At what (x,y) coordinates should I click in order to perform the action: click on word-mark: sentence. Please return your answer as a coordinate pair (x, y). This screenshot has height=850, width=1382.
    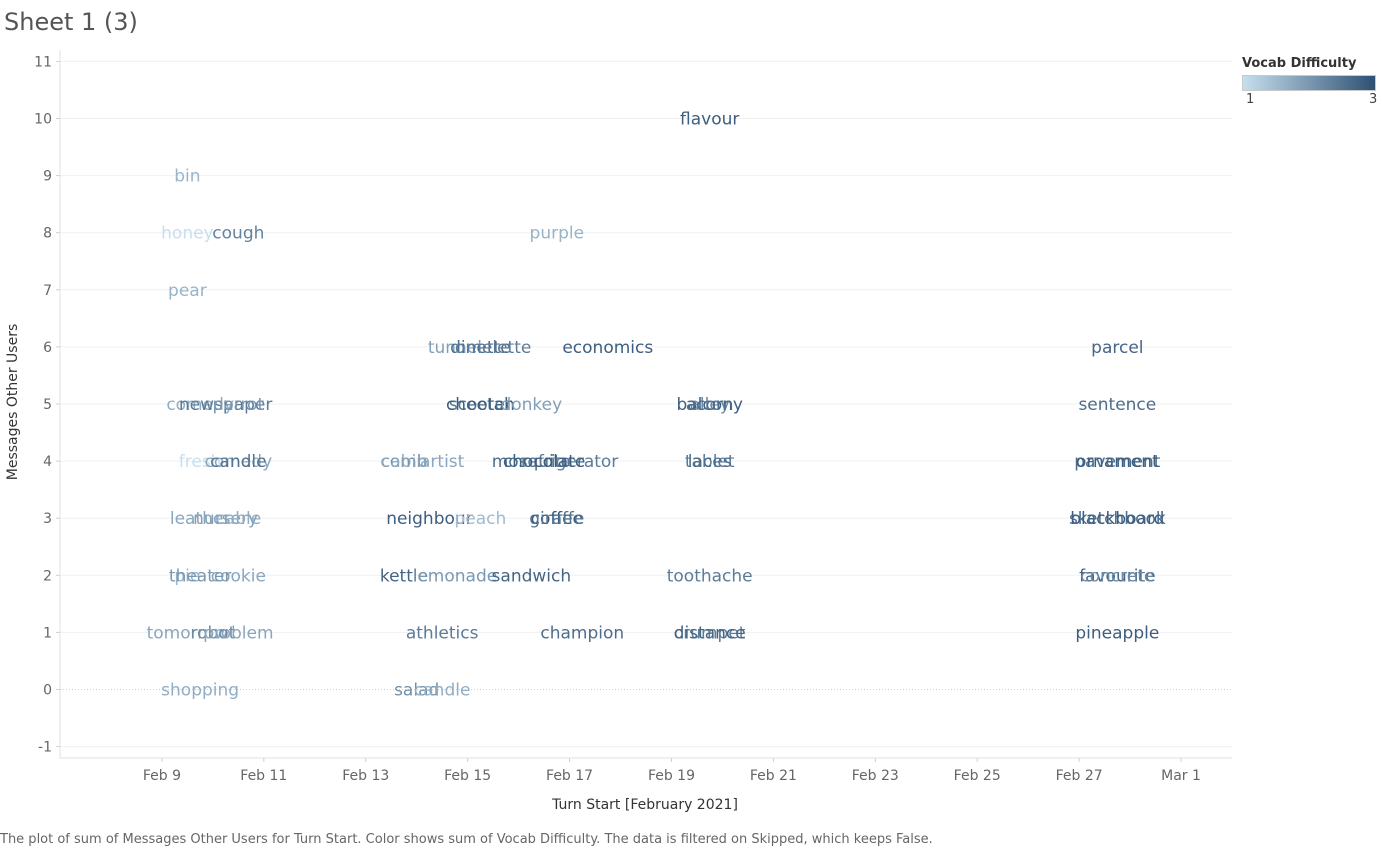
    Looking at the image, I should click on (1117, 405).